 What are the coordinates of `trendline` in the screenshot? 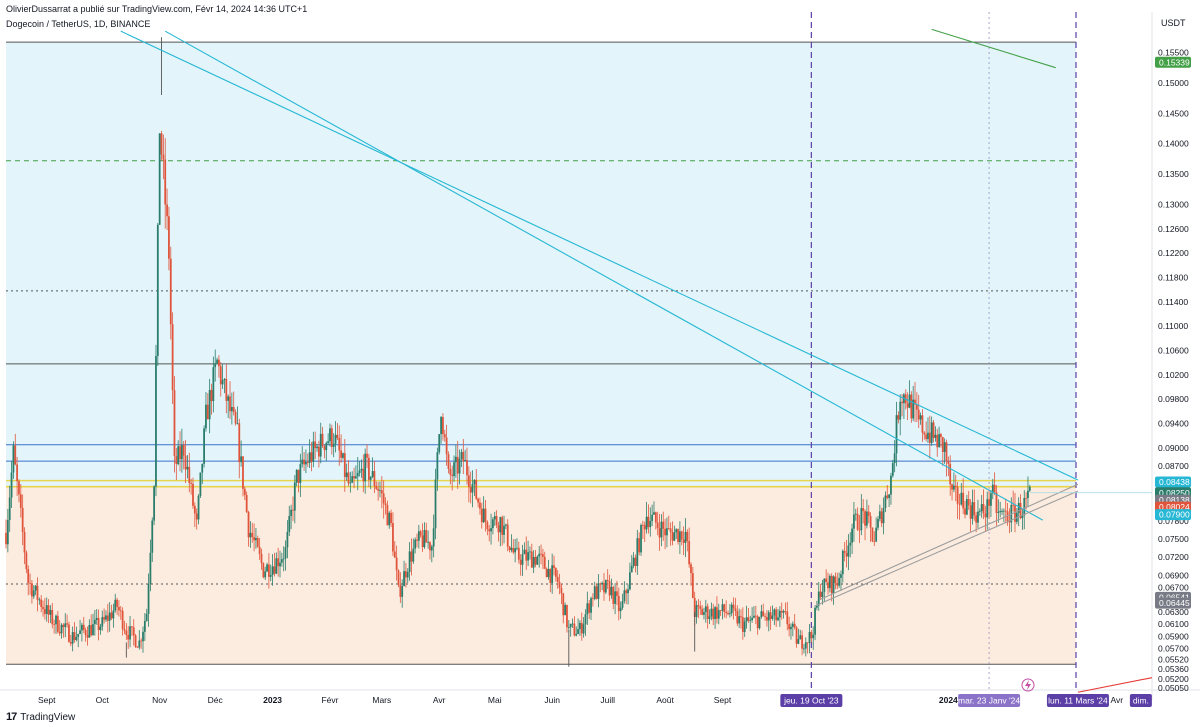 It's located at (946, 548).